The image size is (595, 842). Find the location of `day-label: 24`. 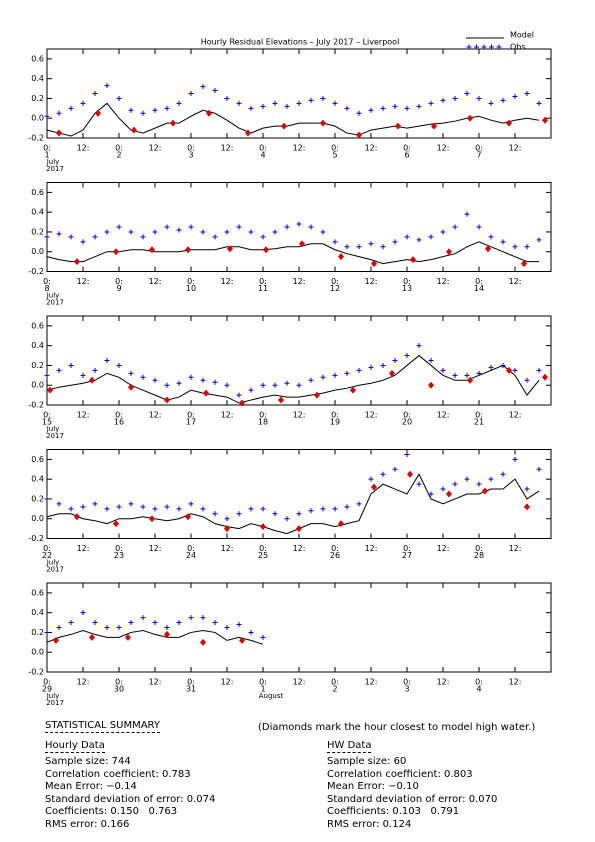

day-label: 24 is located at coordinates (191, 555).